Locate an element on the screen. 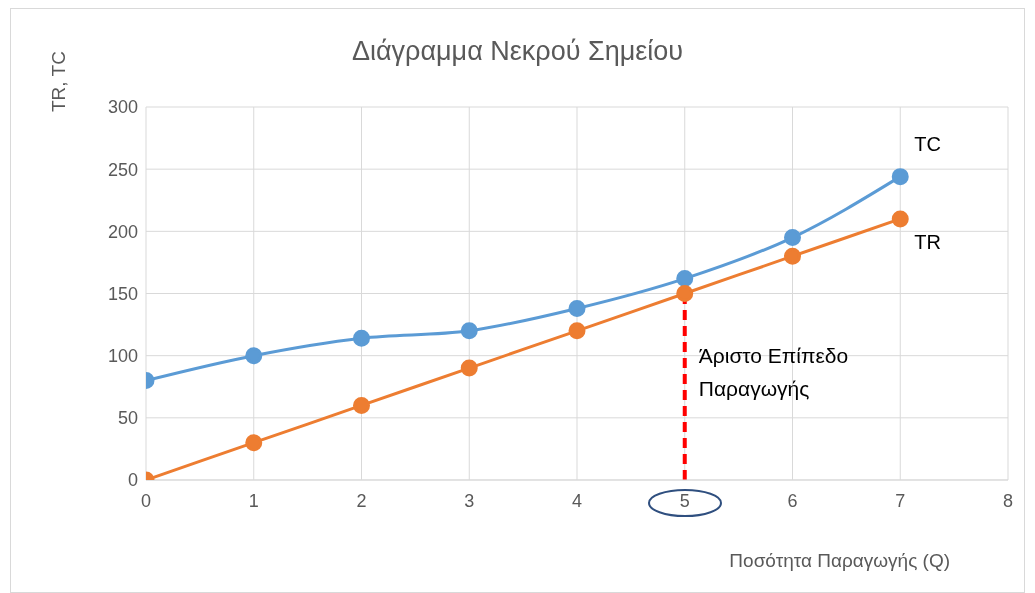  series-label: TR is located at coordinates (927, 241).